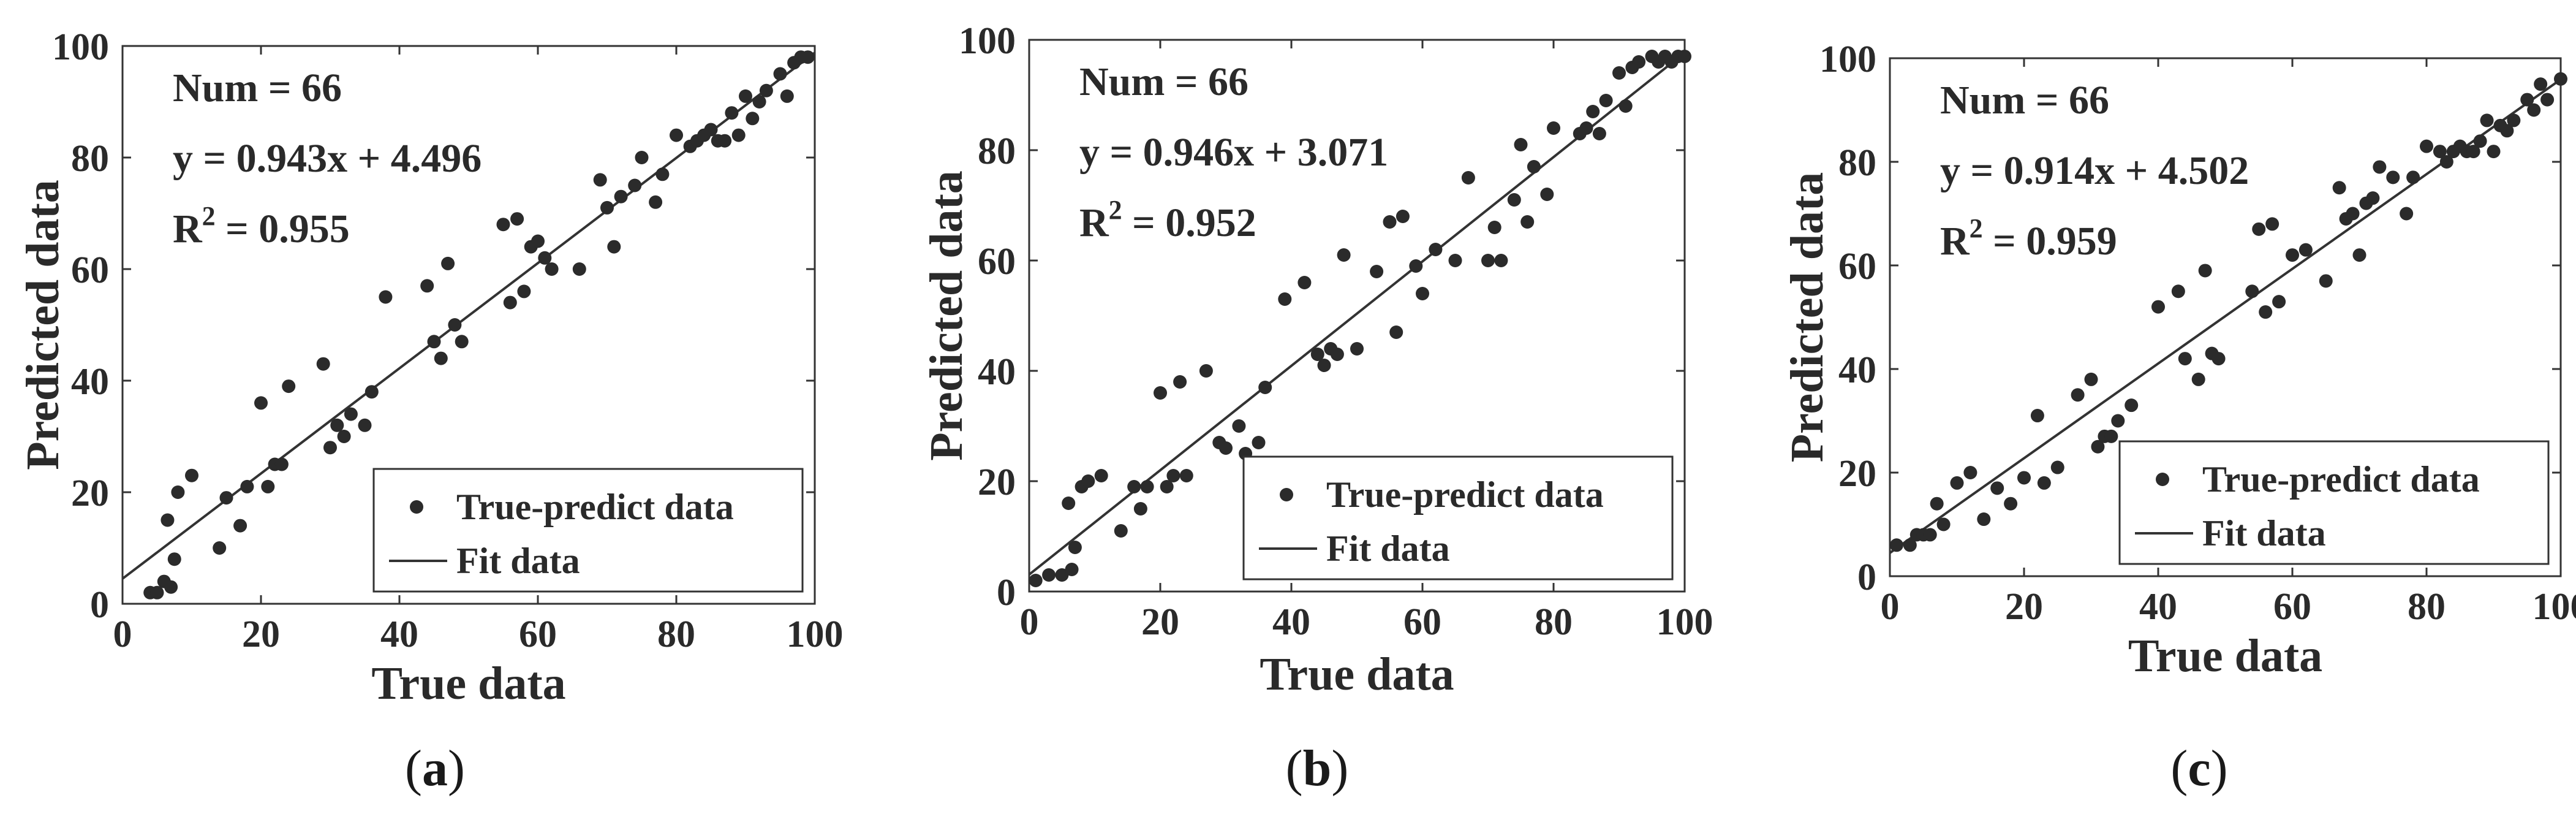  I want to click on r2-value: = 0.952, so click(1189, 223).